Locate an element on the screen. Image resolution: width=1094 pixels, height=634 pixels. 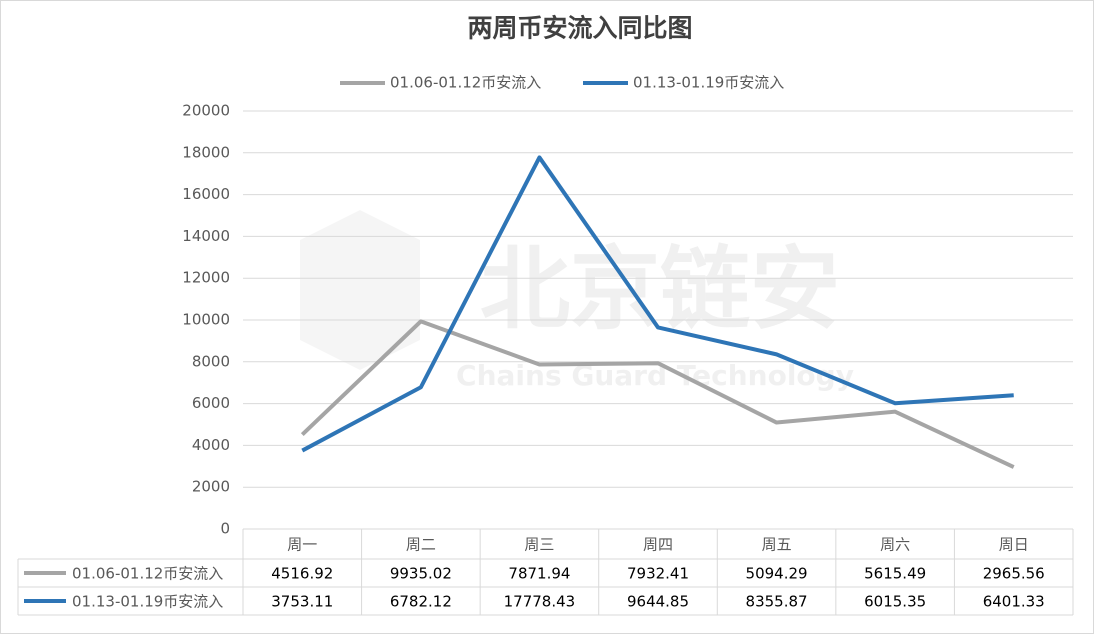
x-tick-label: 周二 is located at coordinates (421, 545).